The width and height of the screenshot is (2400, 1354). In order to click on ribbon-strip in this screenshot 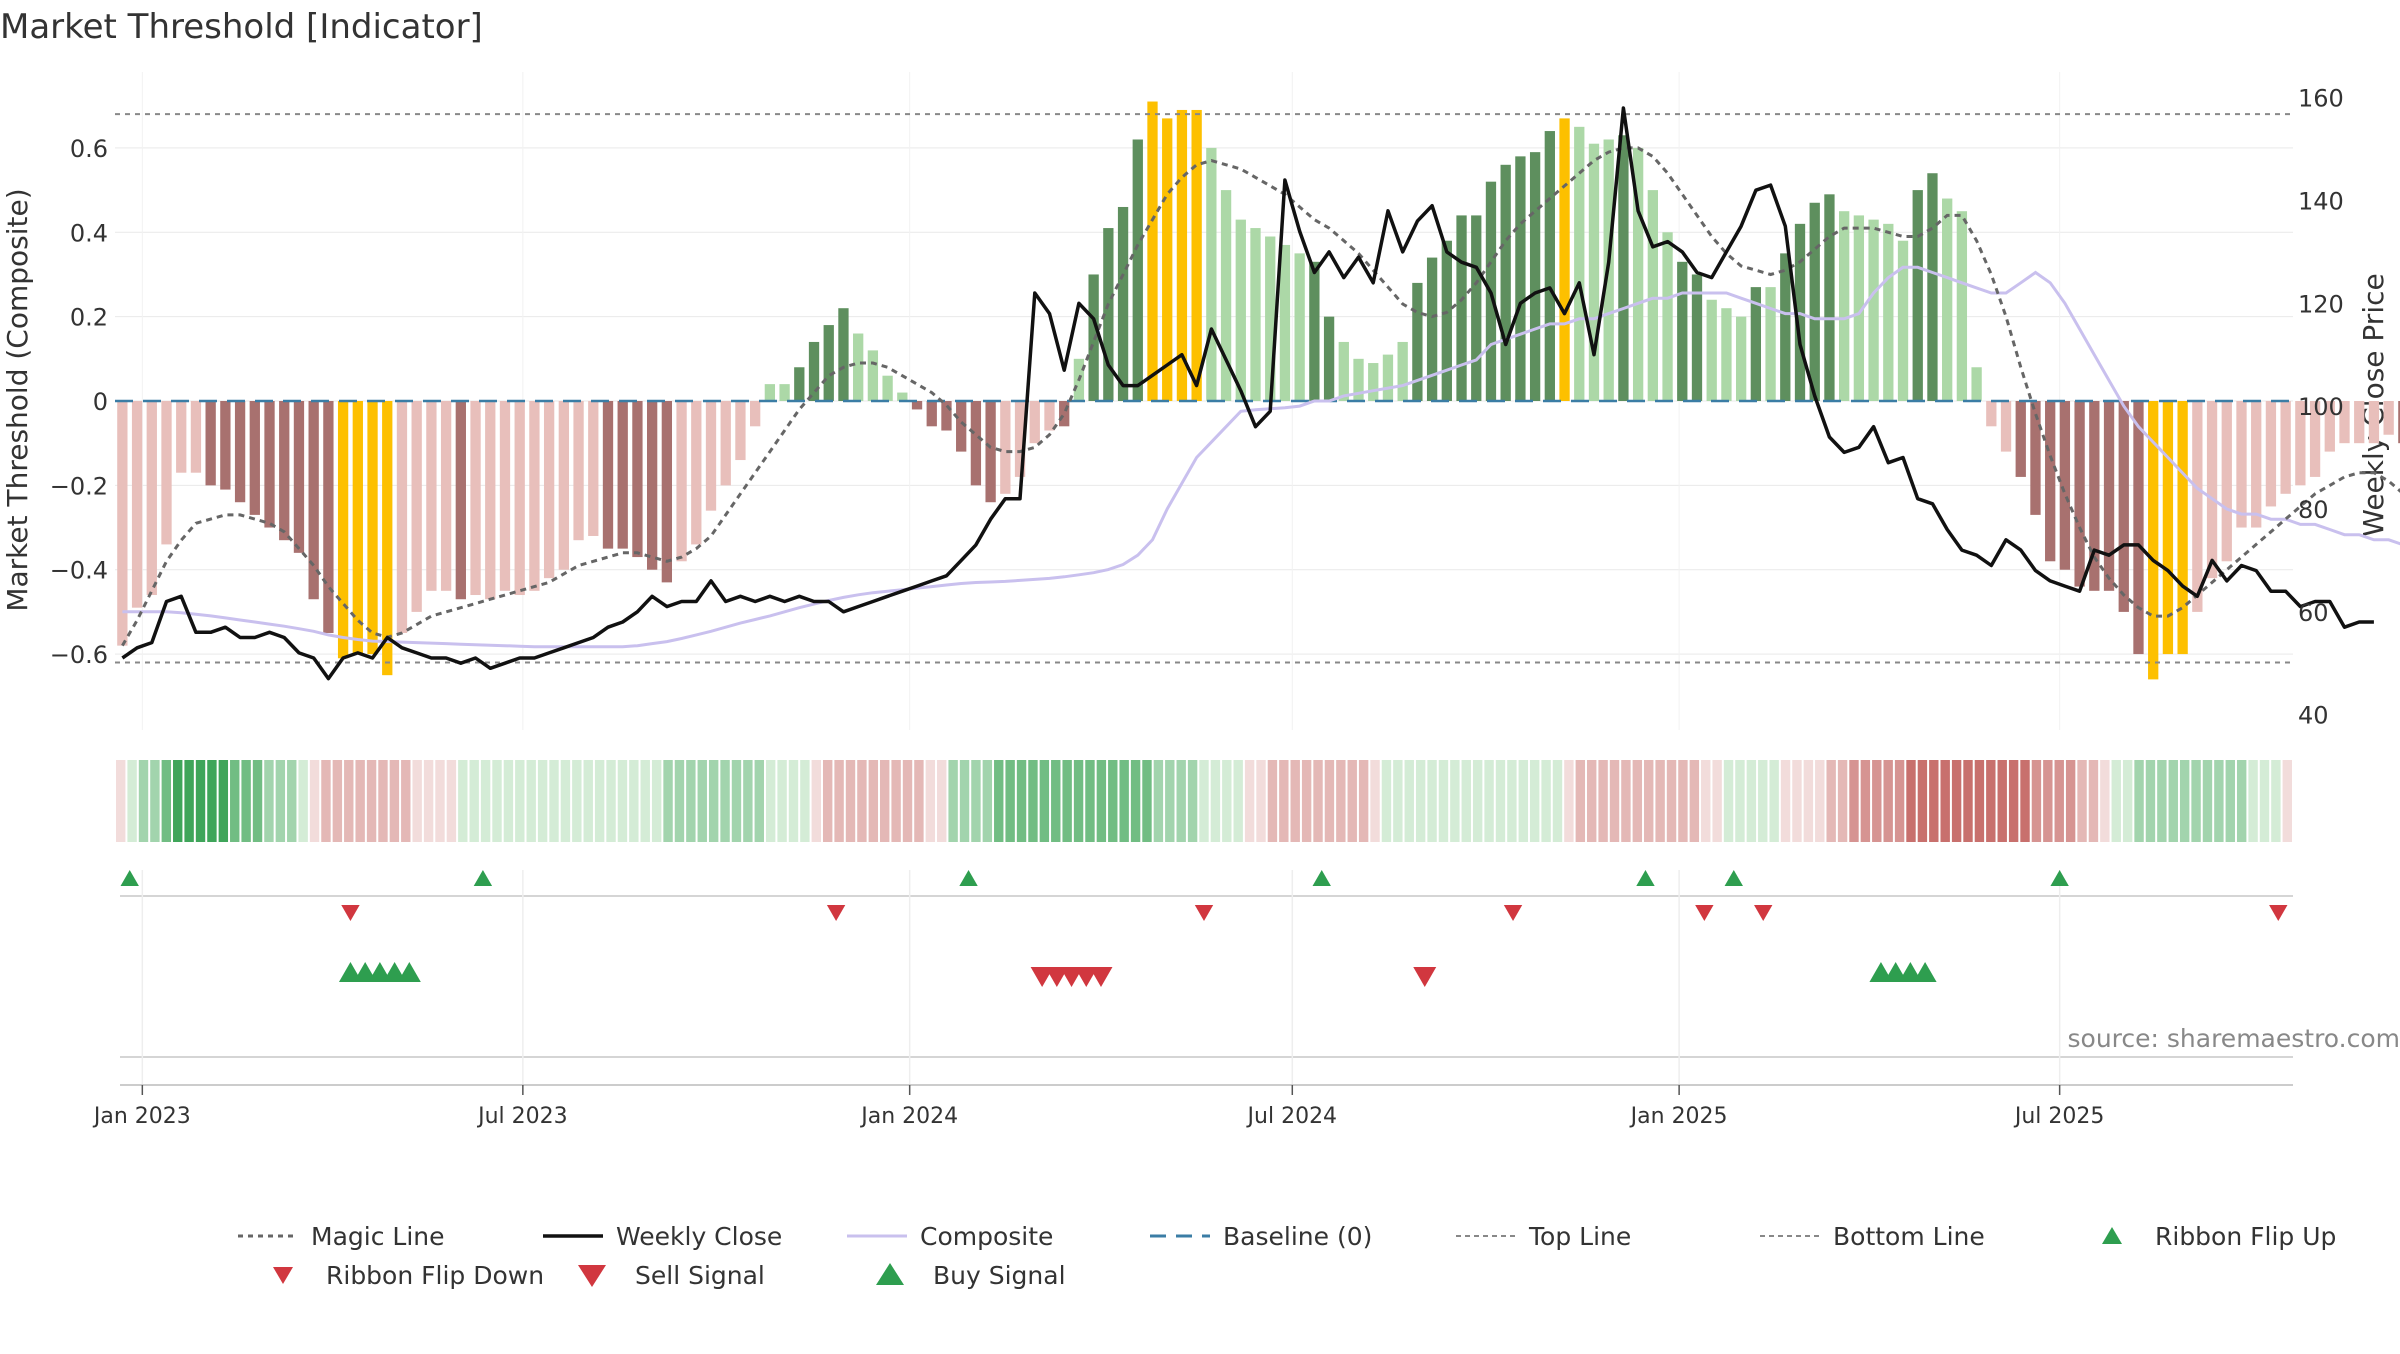, I will do `click(1204, 801)`.